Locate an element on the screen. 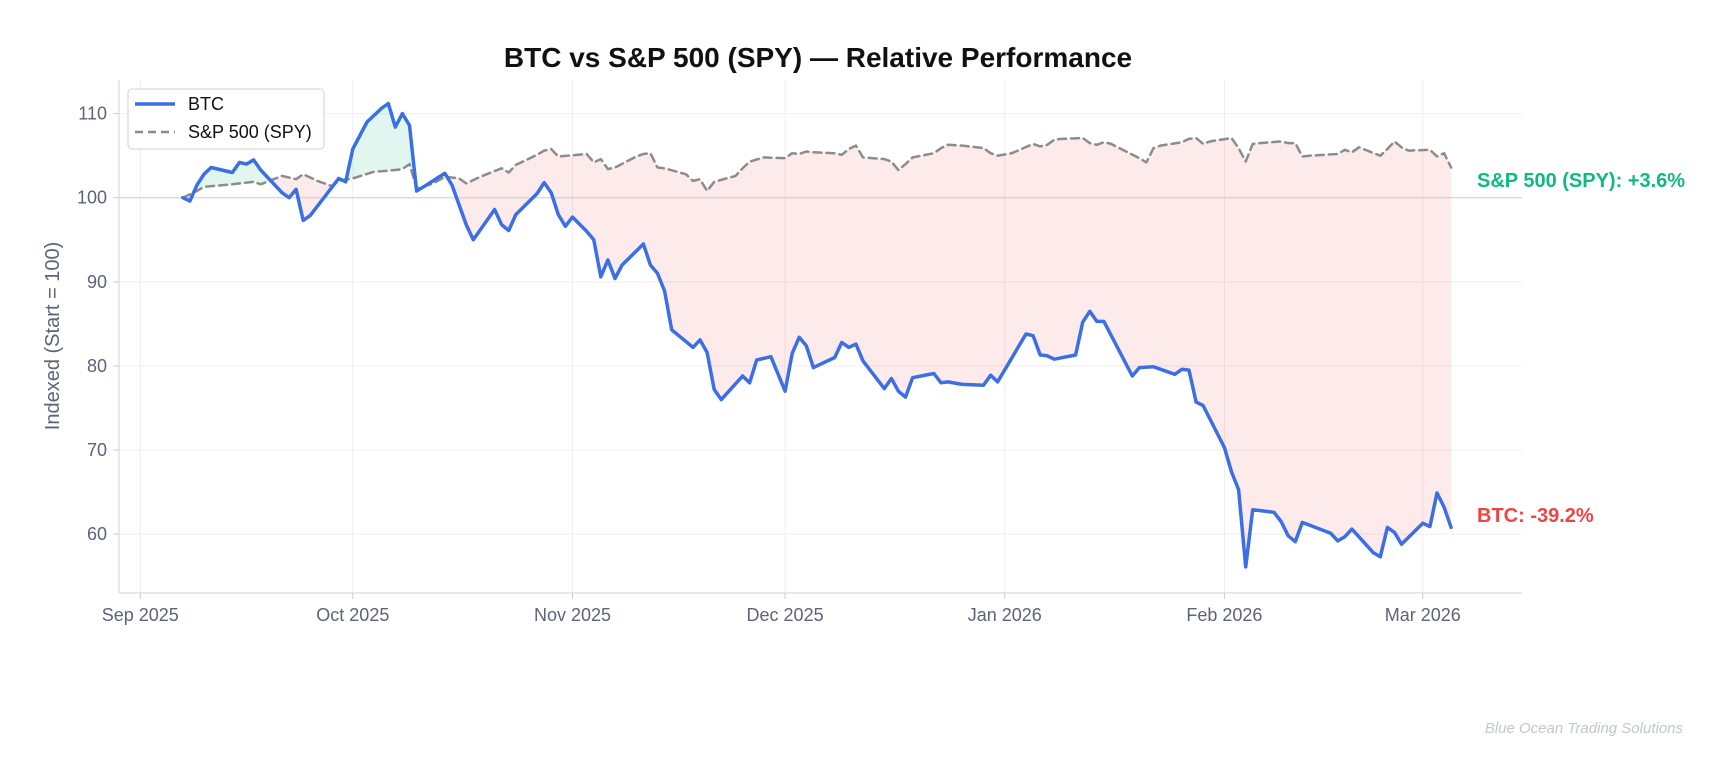  legend-label-btc: BTC is located at coordinates (206, 104).